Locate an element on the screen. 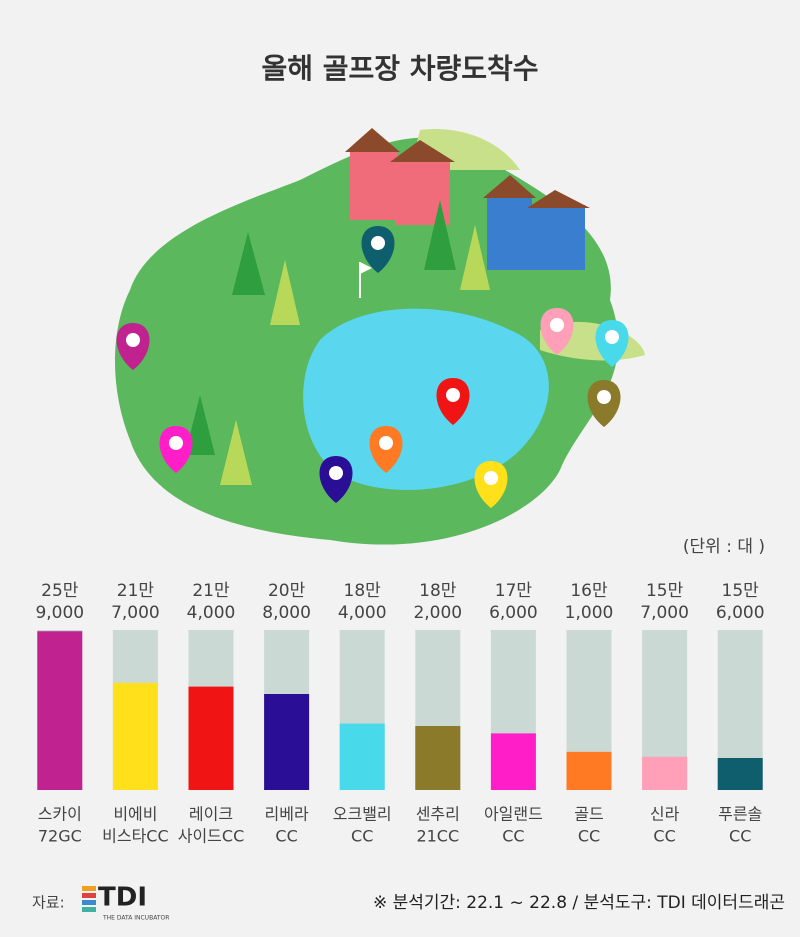 This screenshot has width=800, height=937. value-label: 1,000 is located at coordinates (589, 613).